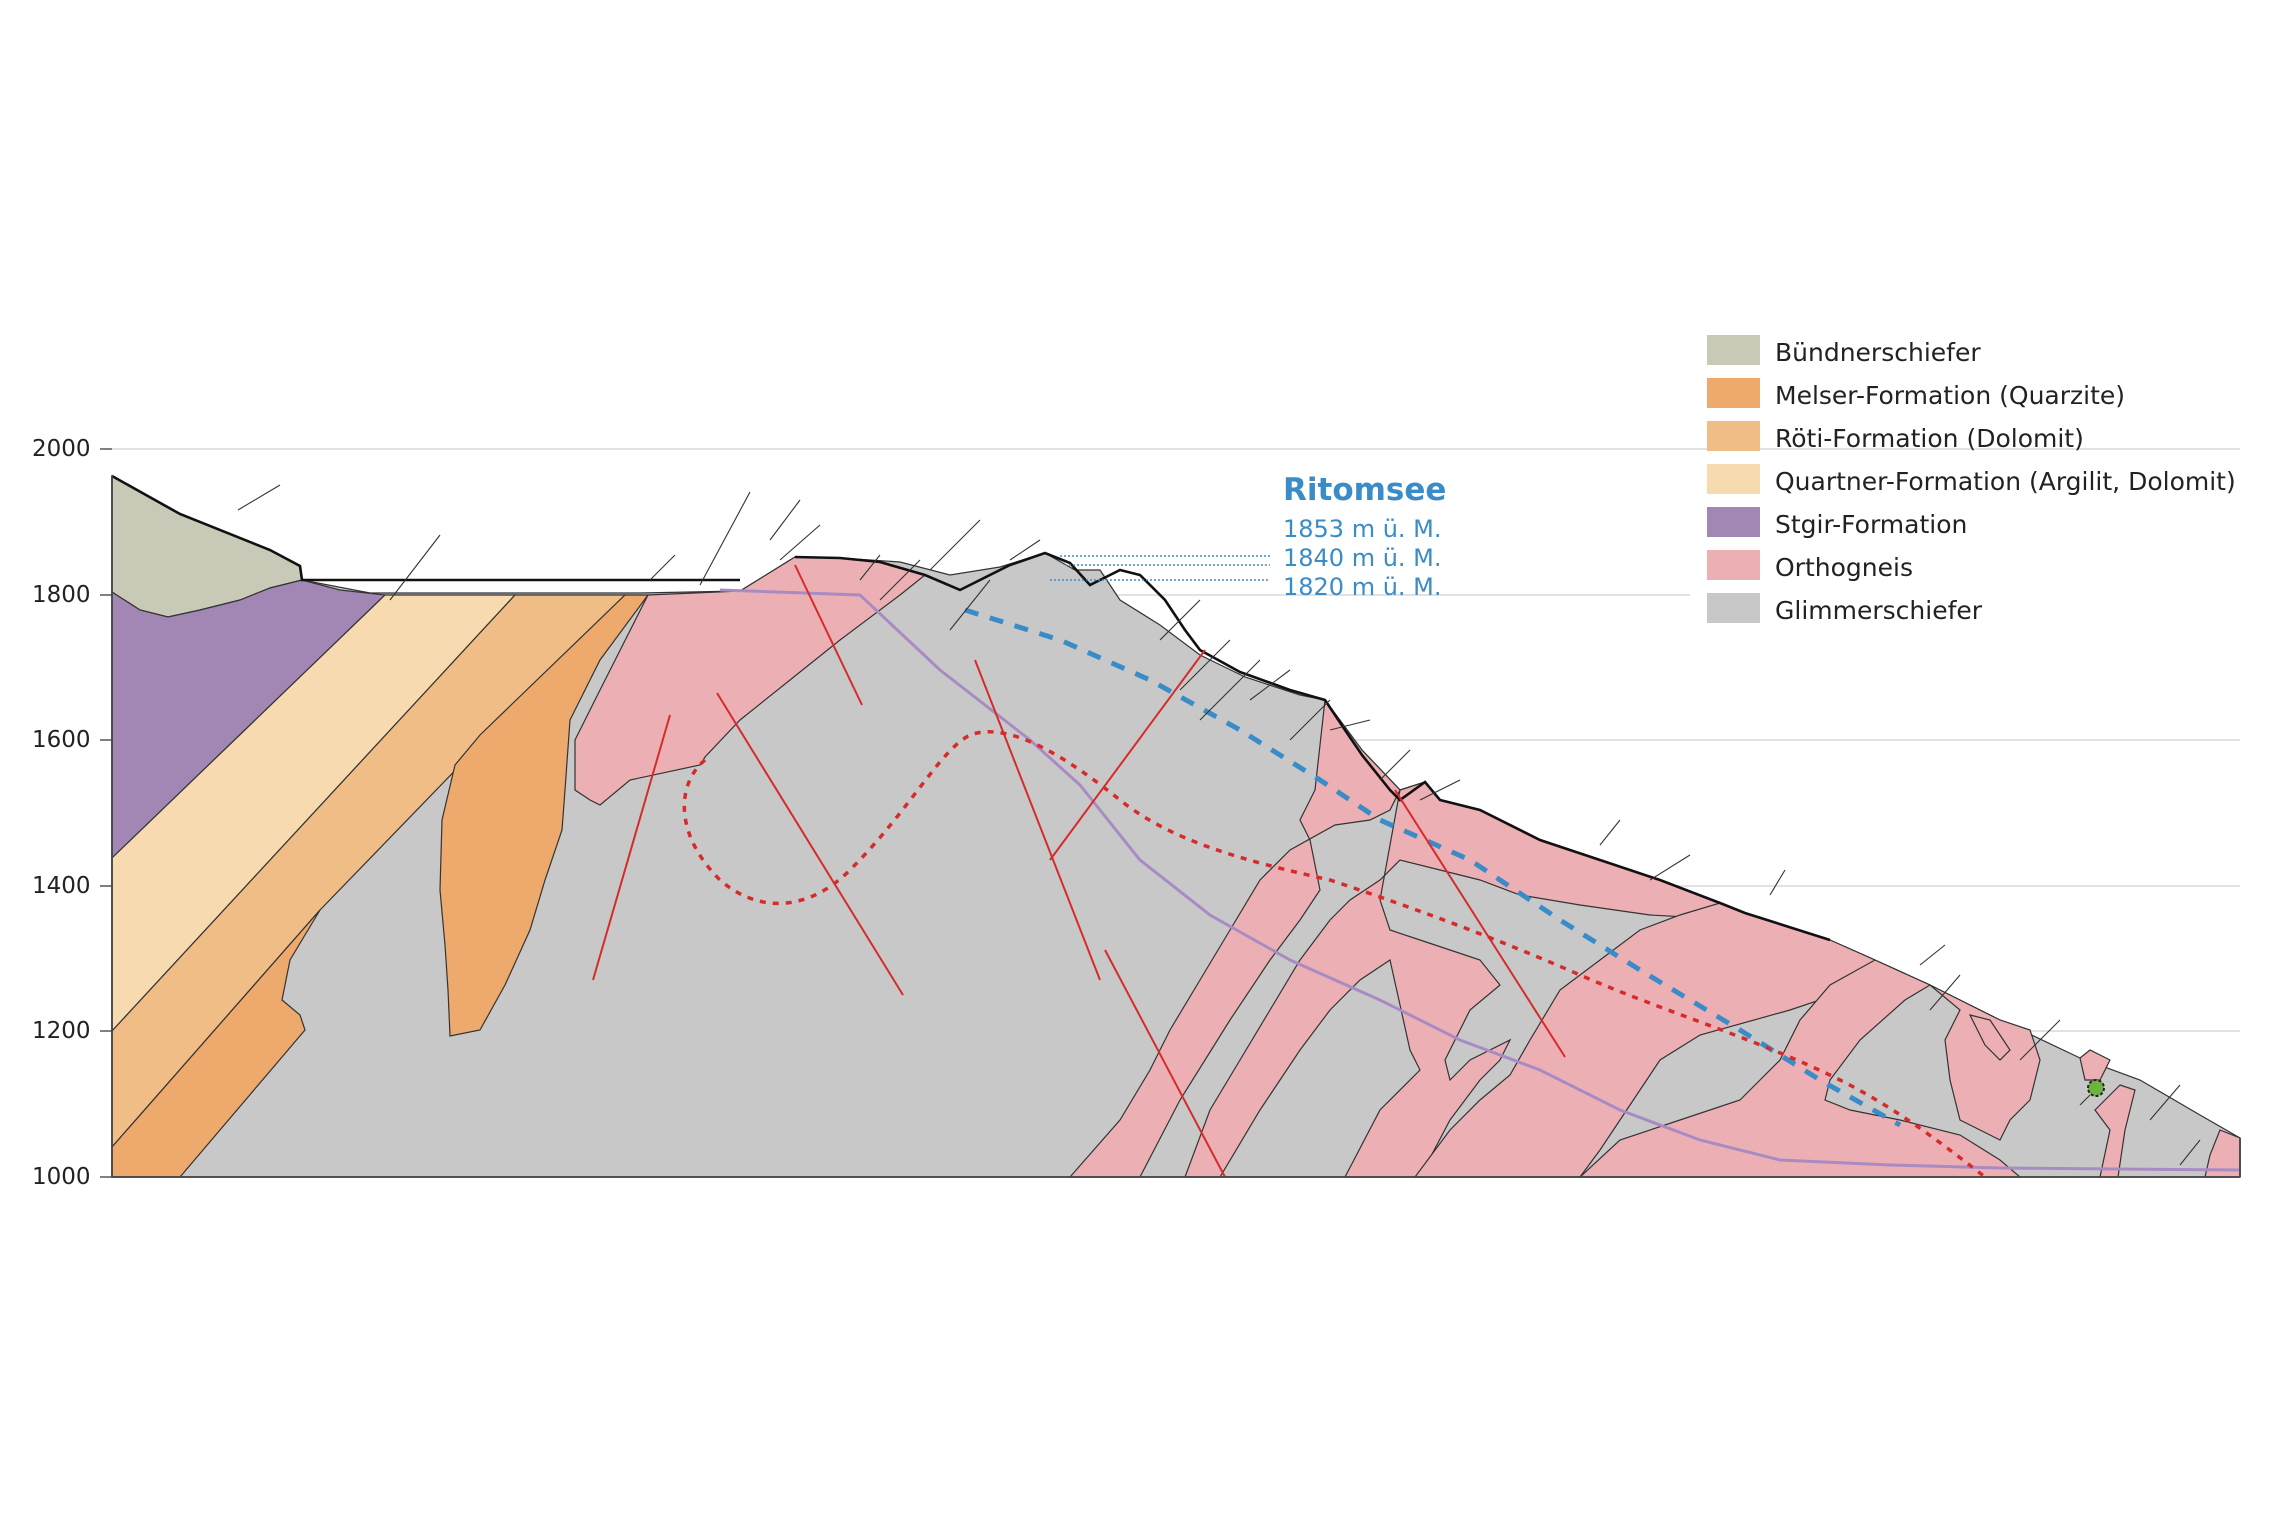 The width and height of the screenshot is (2275, 1517). What do you see at coordinates (1844, 567) in the screenshot?
I see `legend-label: Orthogneis` at bounding box center [1844, 567].